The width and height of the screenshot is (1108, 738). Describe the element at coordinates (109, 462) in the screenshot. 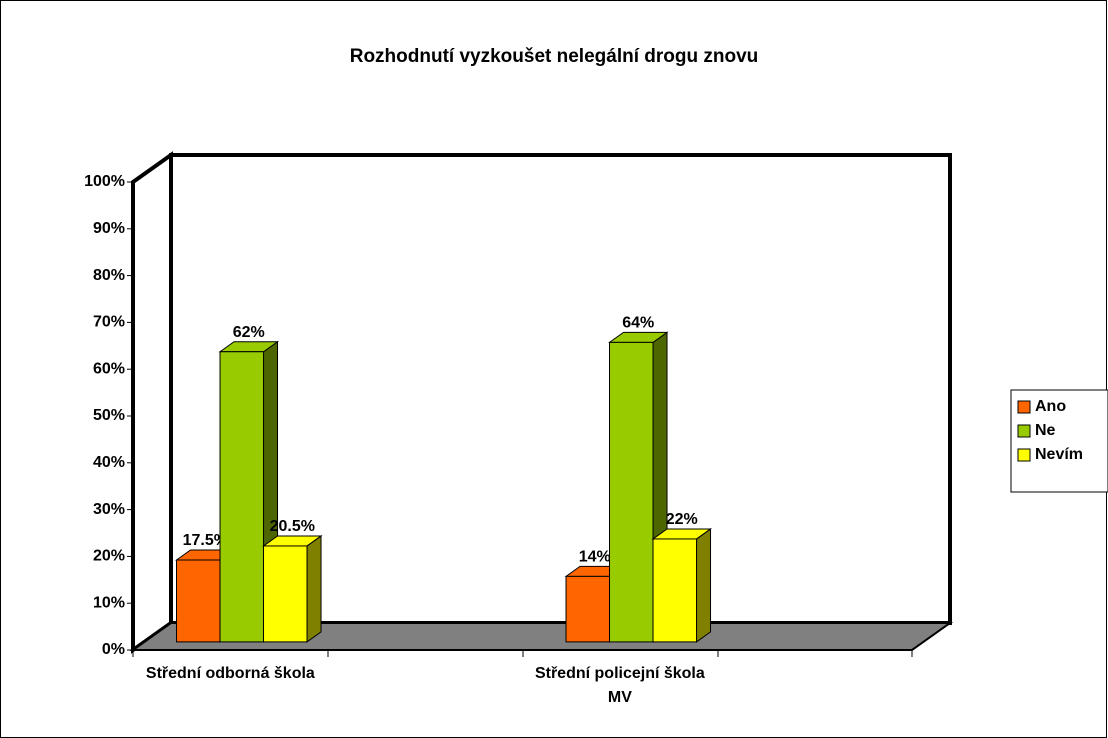

I see `y-tick-label: 40%` at that location.